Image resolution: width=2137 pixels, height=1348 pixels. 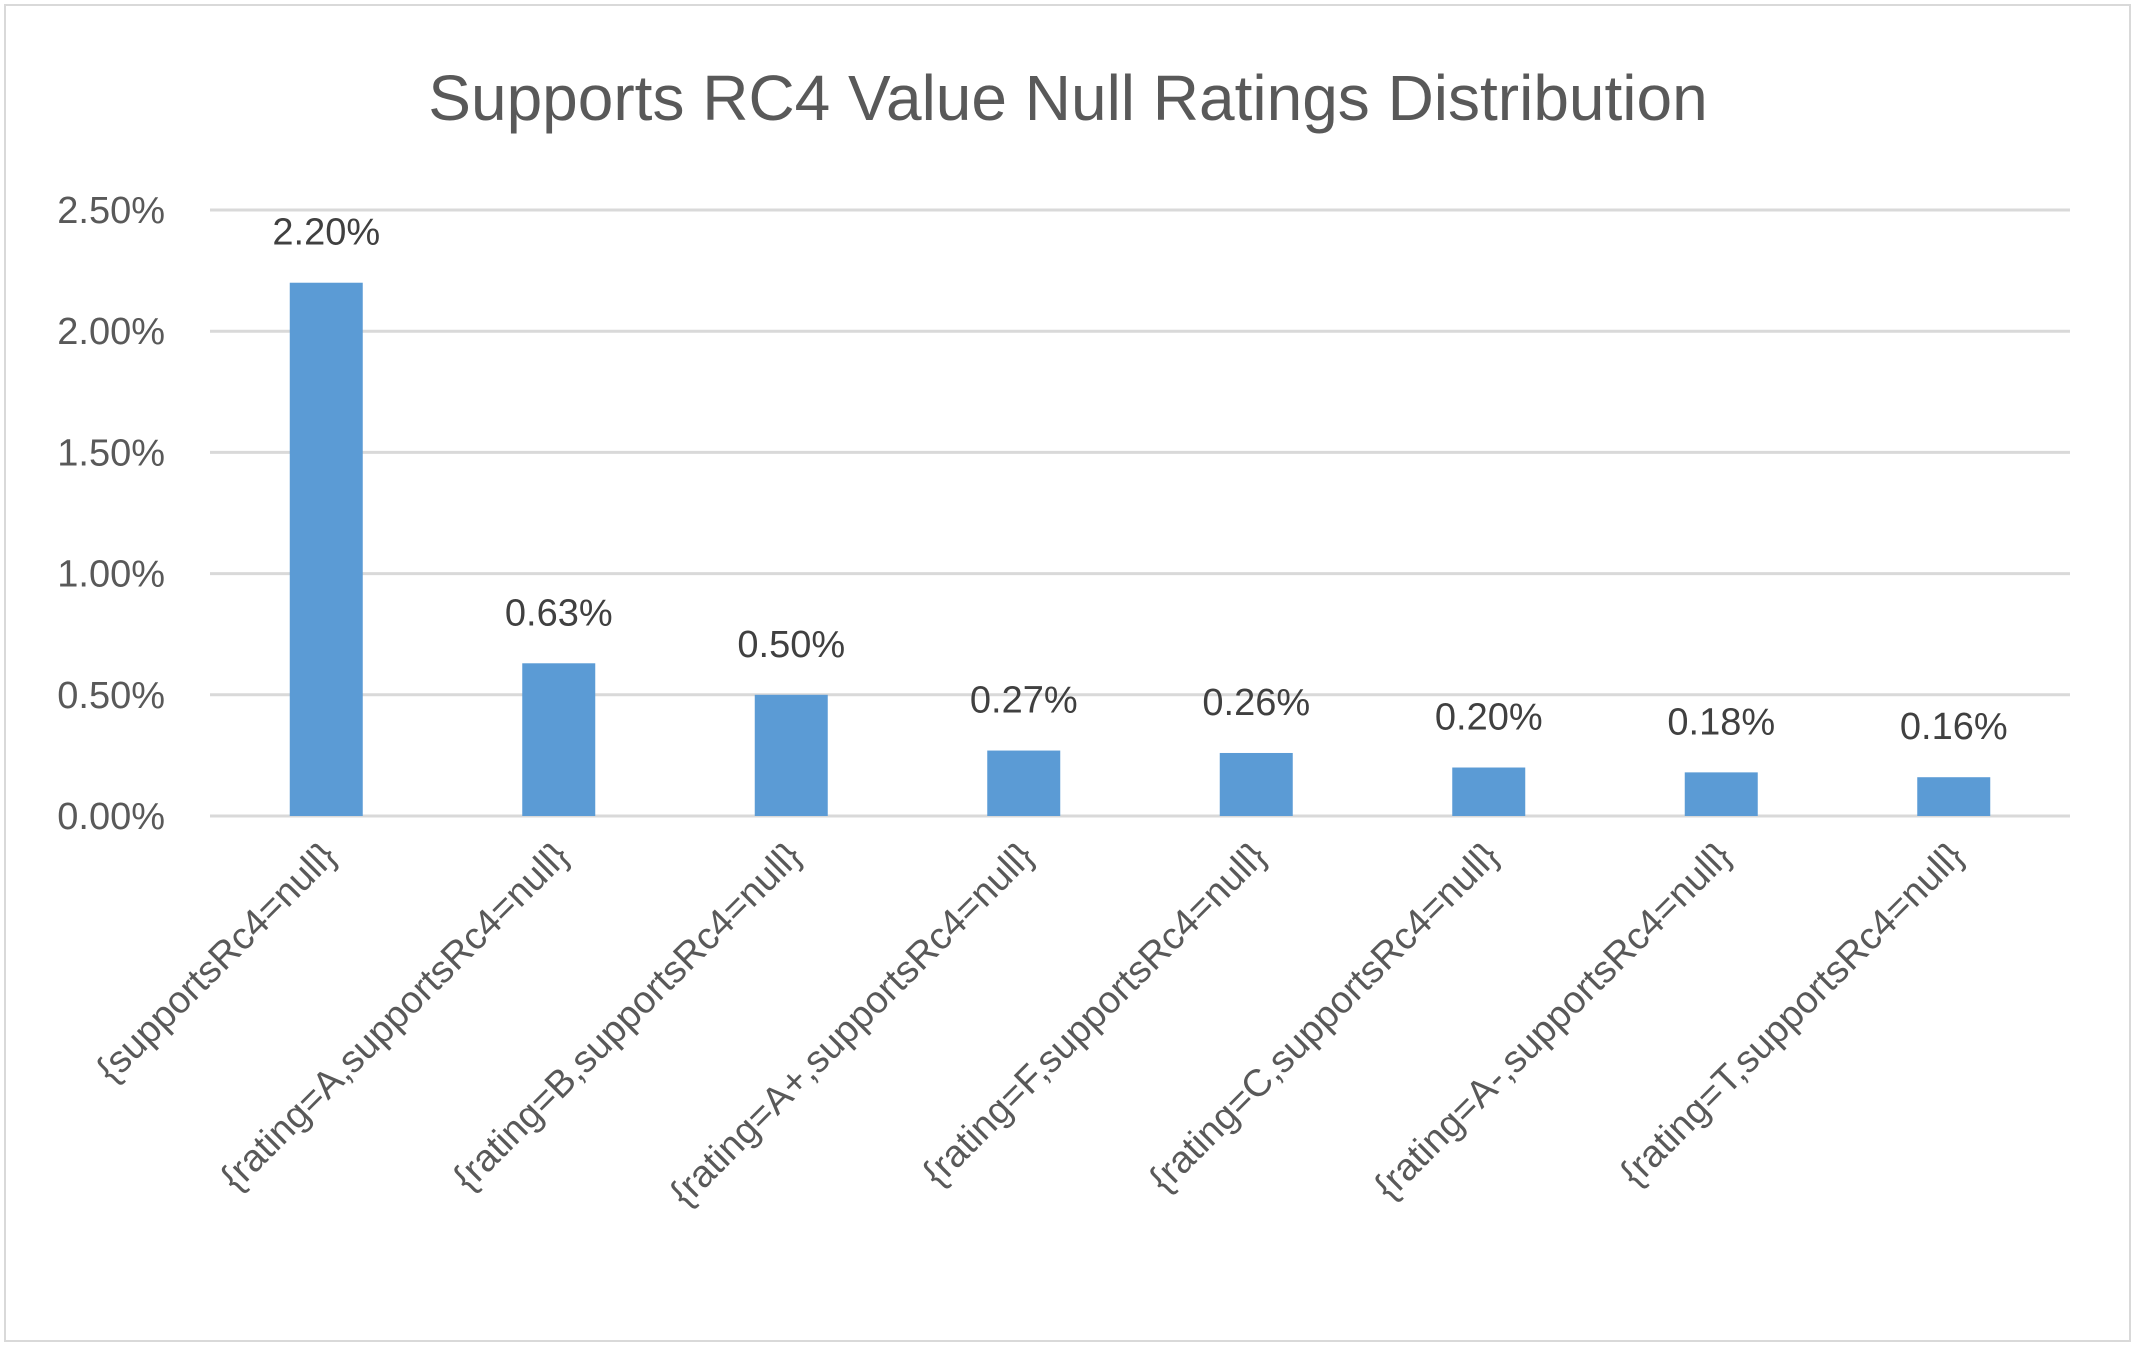 What do you see at coordinates (111, 575) in the screenshot?
I see `y-tick-label: 1.00%` at bounding box center [111, 575].